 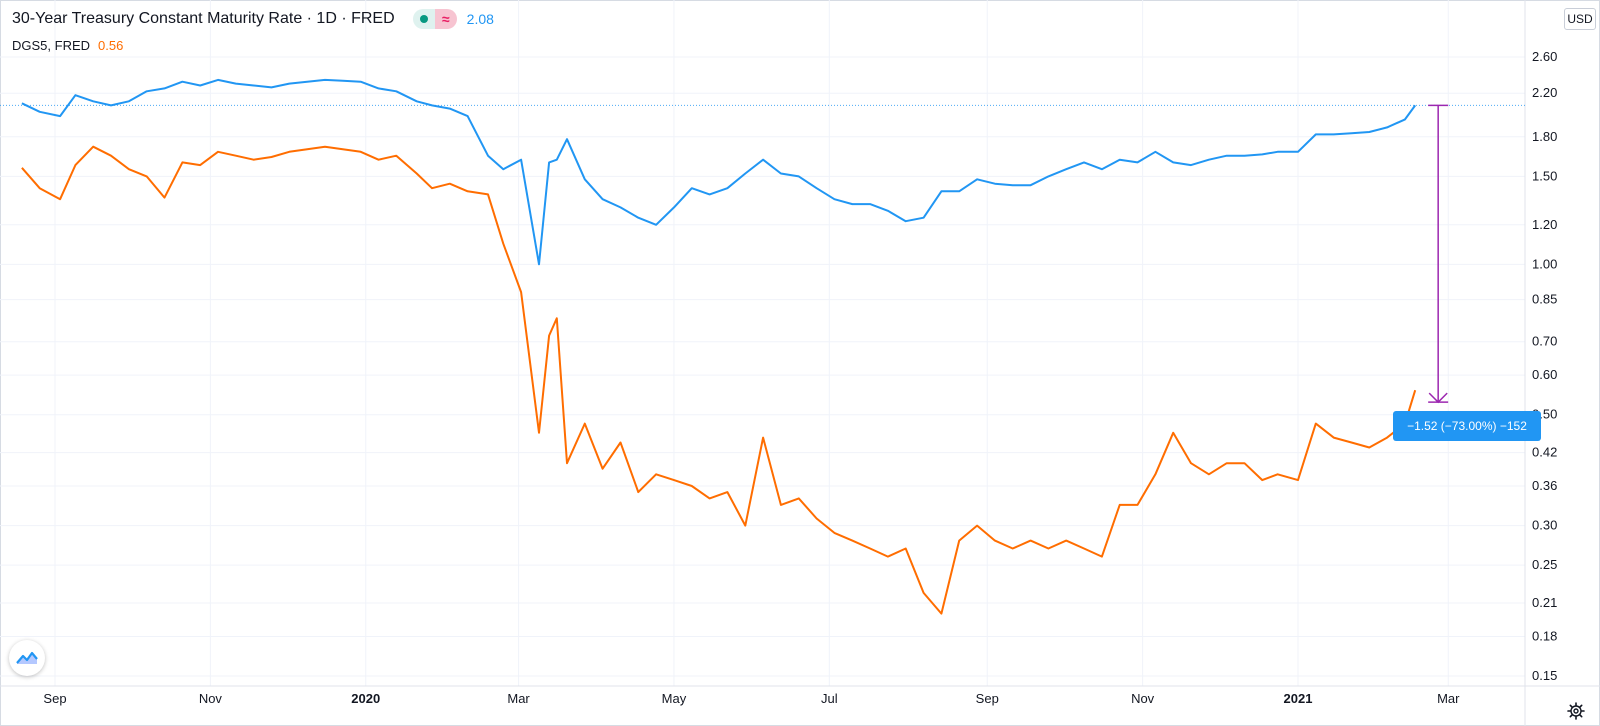 What do you see at coordinates (1576, 711) in the screenshot?
I see `gear-icon` at bounding box center [1576, 711].